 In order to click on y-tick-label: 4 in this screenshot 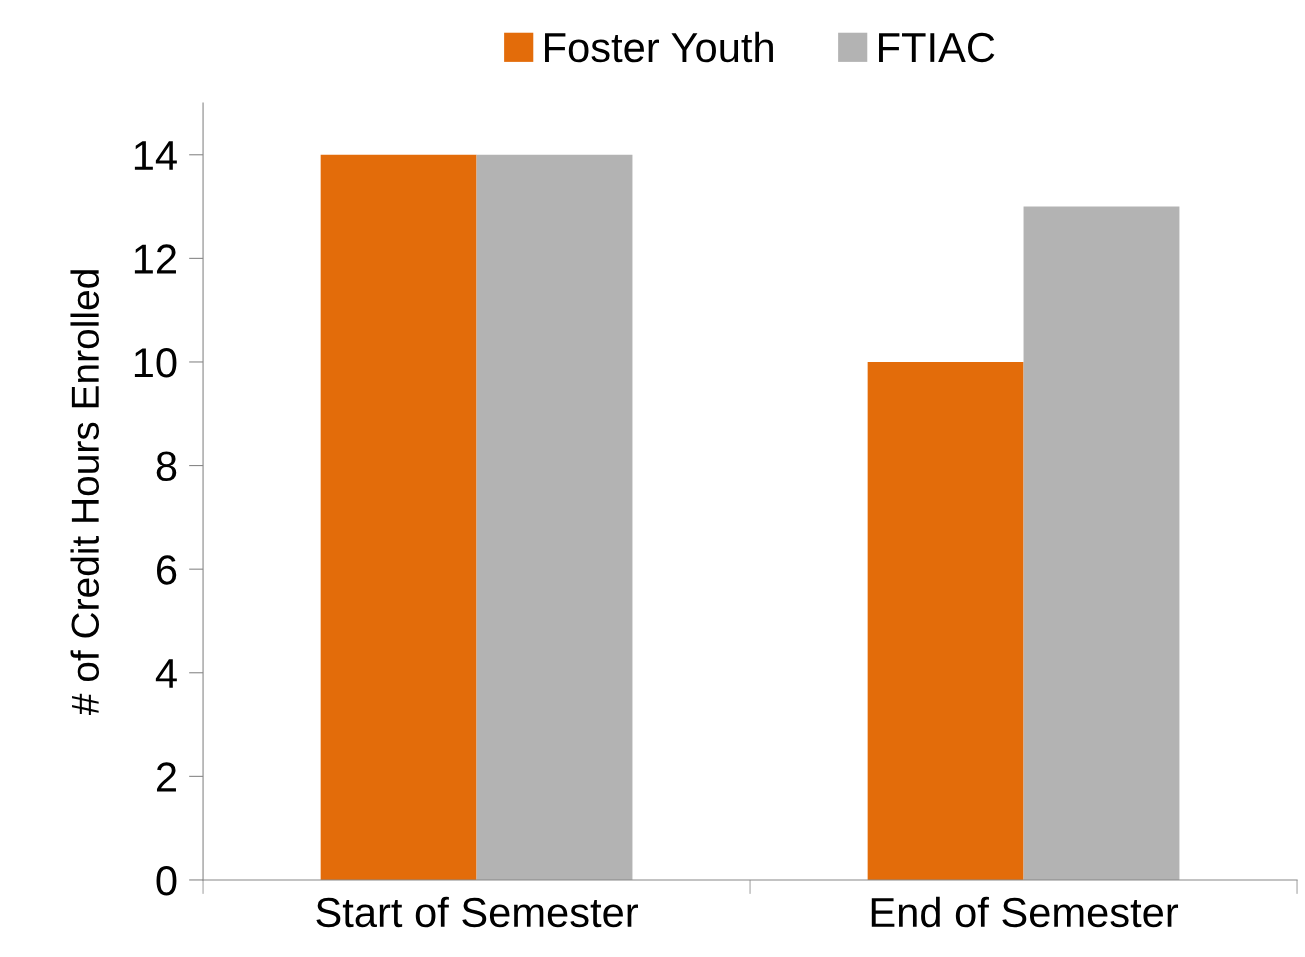, I will do `click(166, 673)`.